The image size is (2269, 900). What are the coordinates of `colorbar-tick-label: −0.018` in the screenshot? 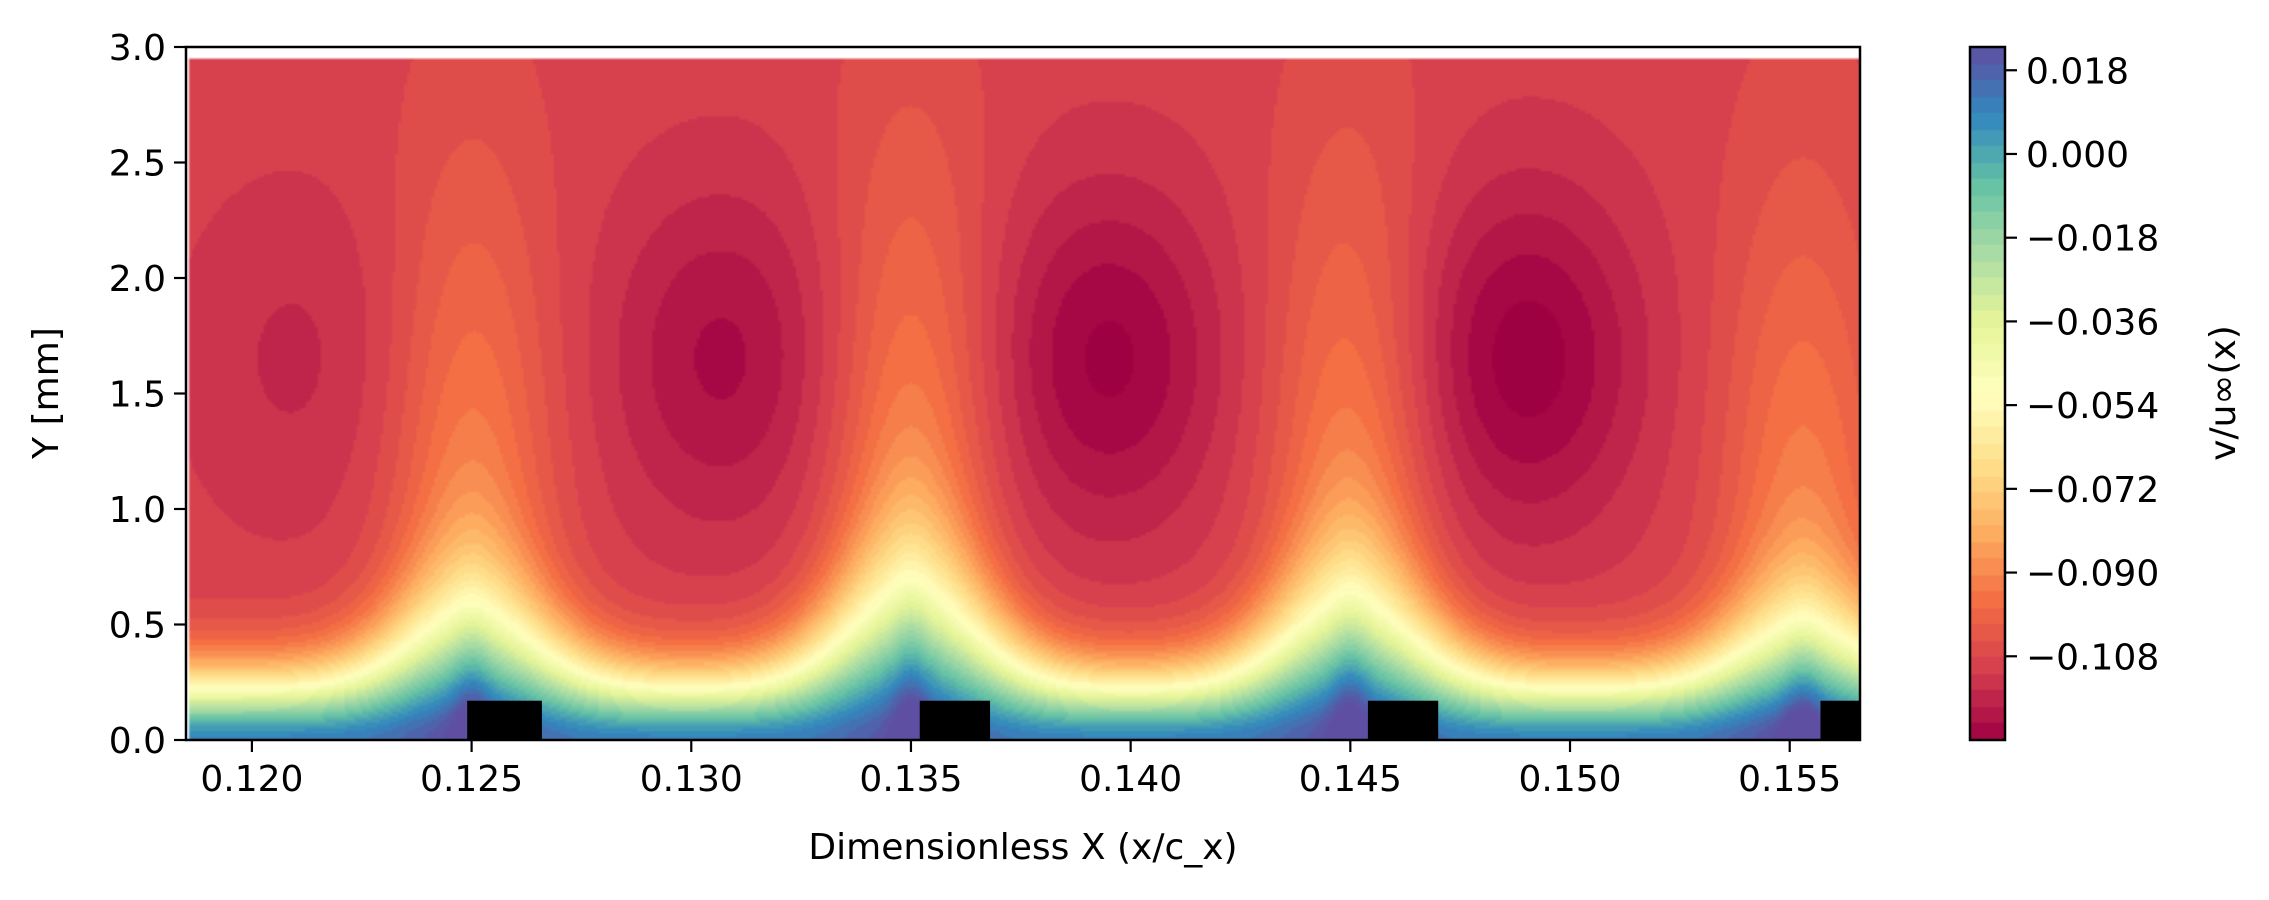 It's located at (2092, 239).